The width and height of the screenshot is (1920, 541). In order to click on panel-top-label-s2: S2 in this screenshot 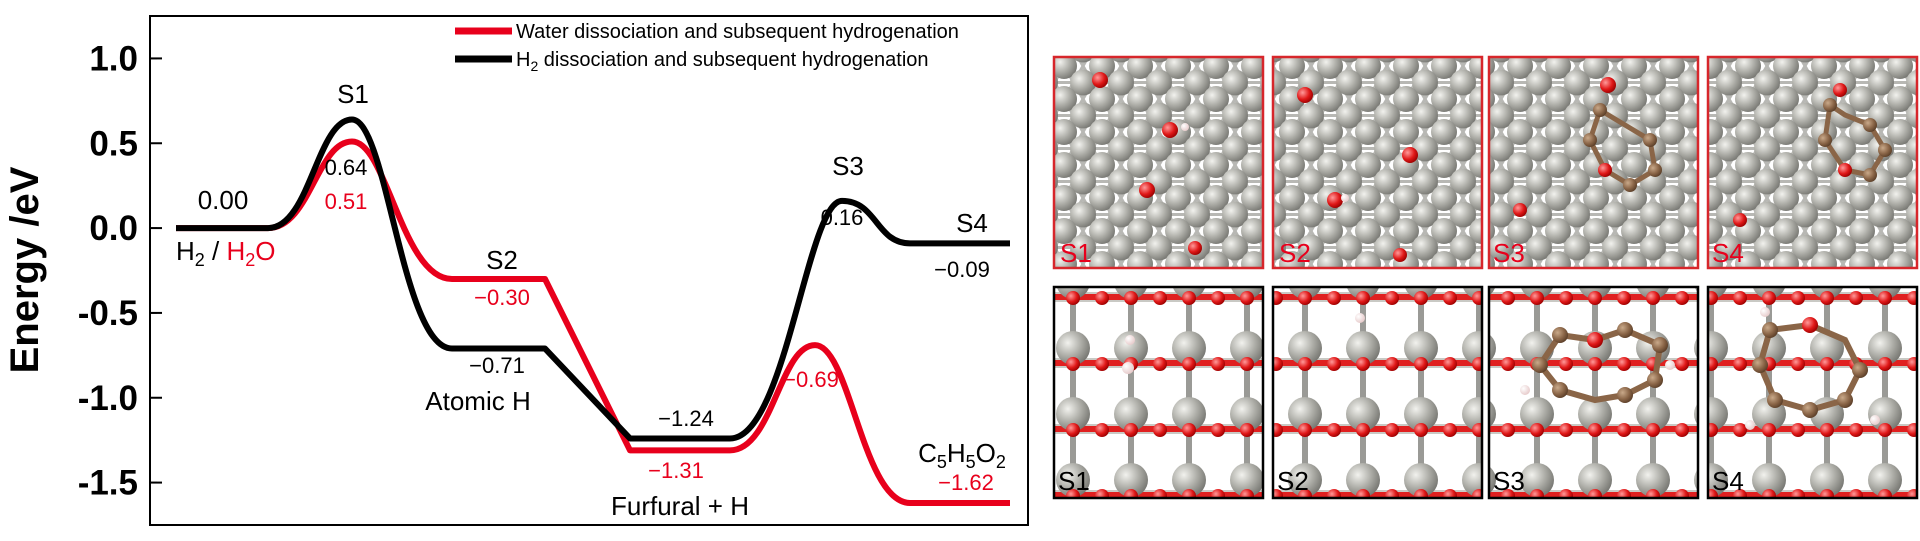, I will do `click(1295, 253)`.